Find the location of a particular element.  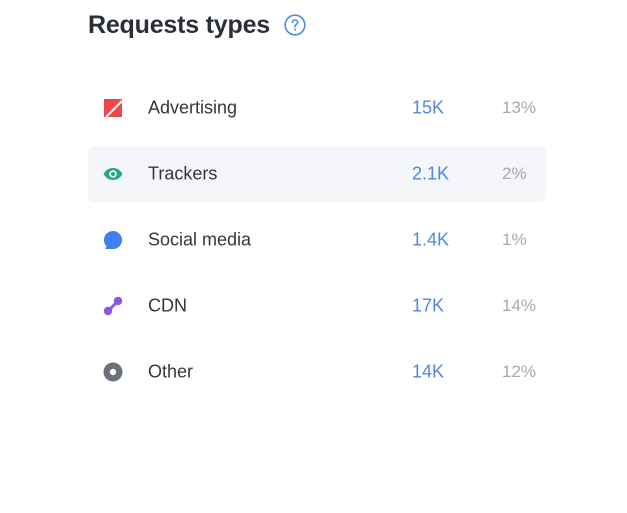

advertising-icon is located at coordinates (113, 108).